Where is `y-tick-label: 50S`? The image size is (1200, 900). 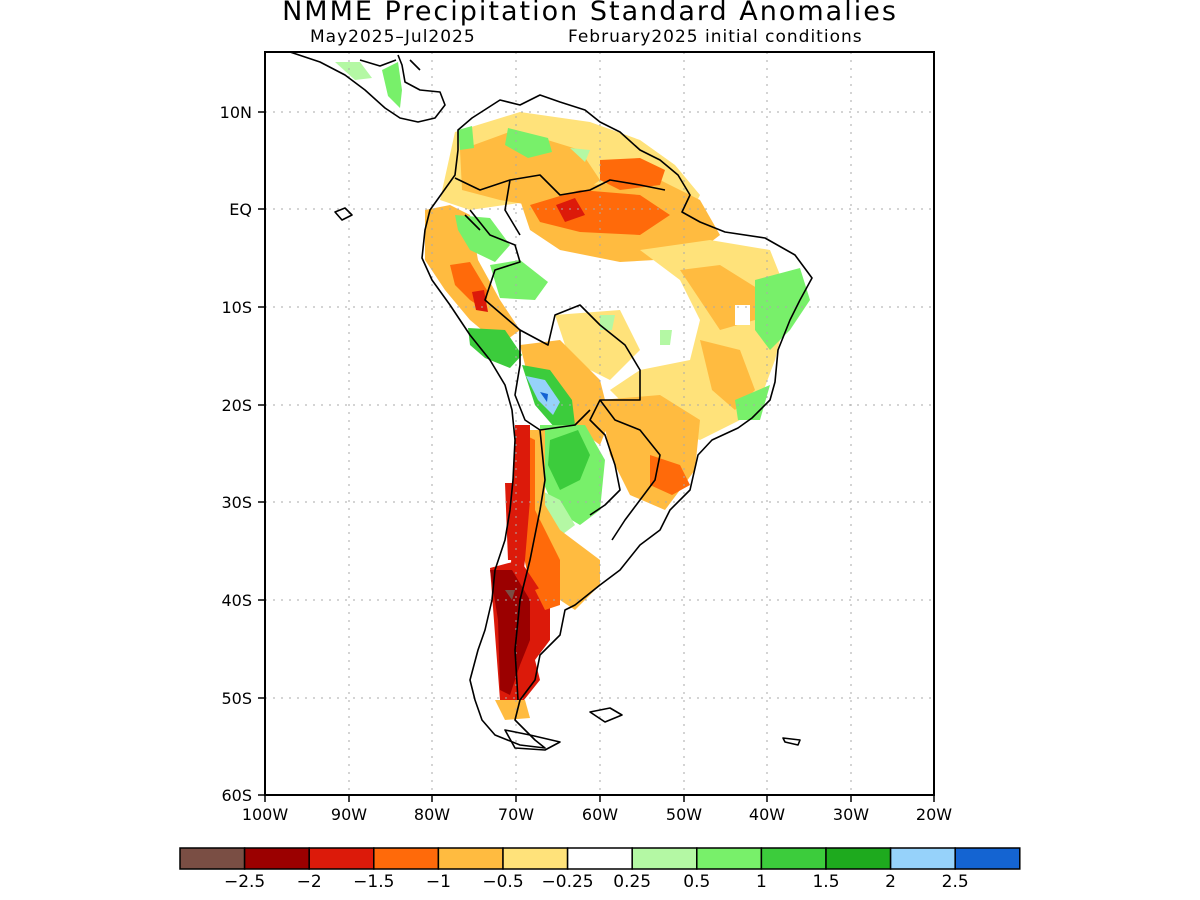 y-tick-label: 50S is located at coordinates (236, 698).